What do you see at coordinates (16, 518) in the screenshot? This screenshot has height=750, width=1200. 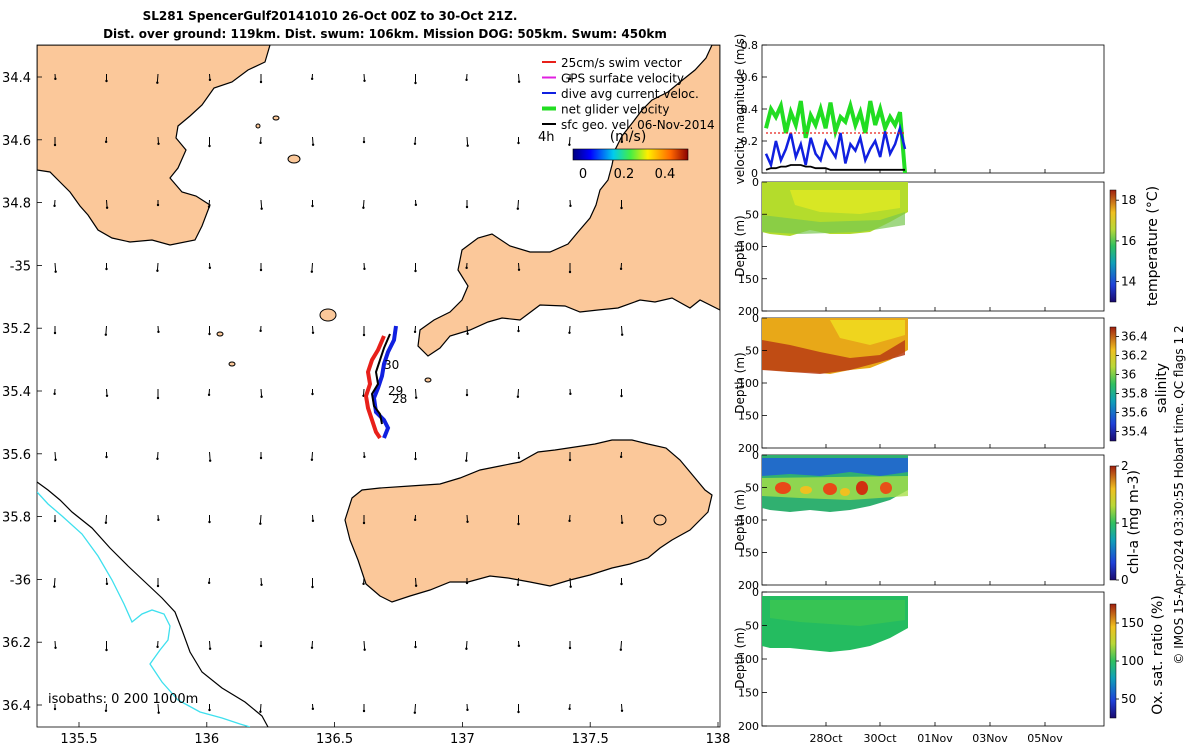 I see `map-y-tick-label: 35.8` at bounding box center [16, 518].